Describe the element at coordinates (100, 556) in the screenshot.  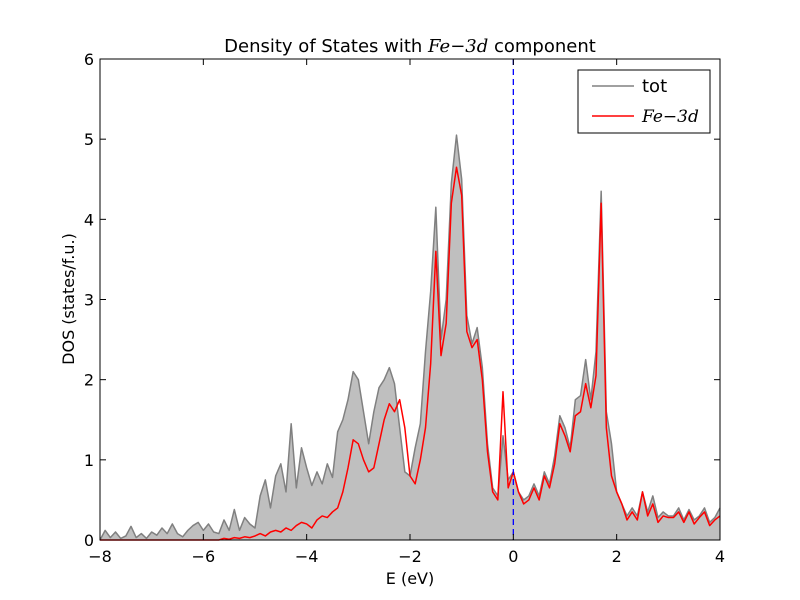
I see `x-tick-label: −8` at that location.